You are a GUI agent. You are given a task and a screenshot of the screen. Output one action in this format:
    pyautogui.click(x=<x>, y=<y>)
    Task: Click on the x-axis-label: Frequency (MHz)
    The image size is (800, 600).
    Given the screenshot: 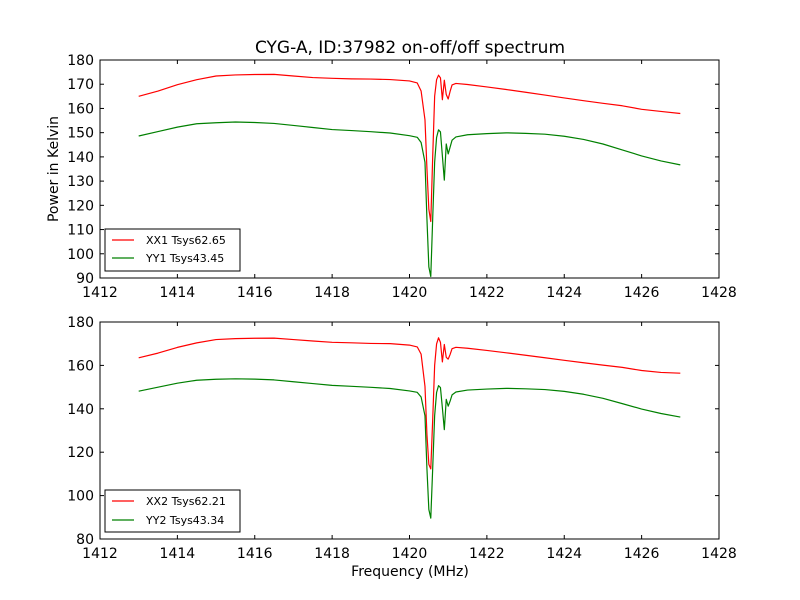 What is the action you would take?
    pyautogui.click(x=410, y=572)
    